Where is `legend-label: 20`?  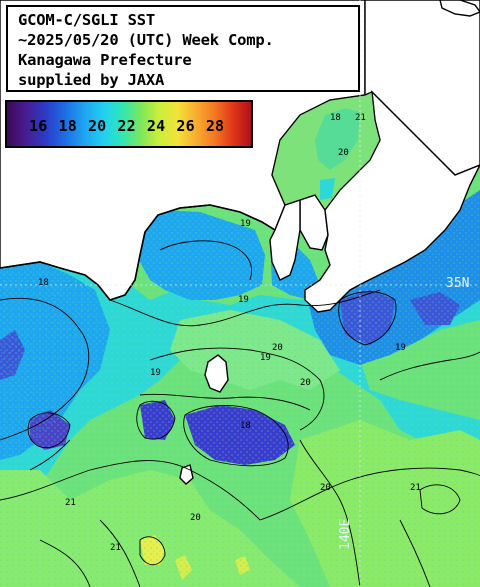
legend-label: 20 is located at coordinates (97, 126).